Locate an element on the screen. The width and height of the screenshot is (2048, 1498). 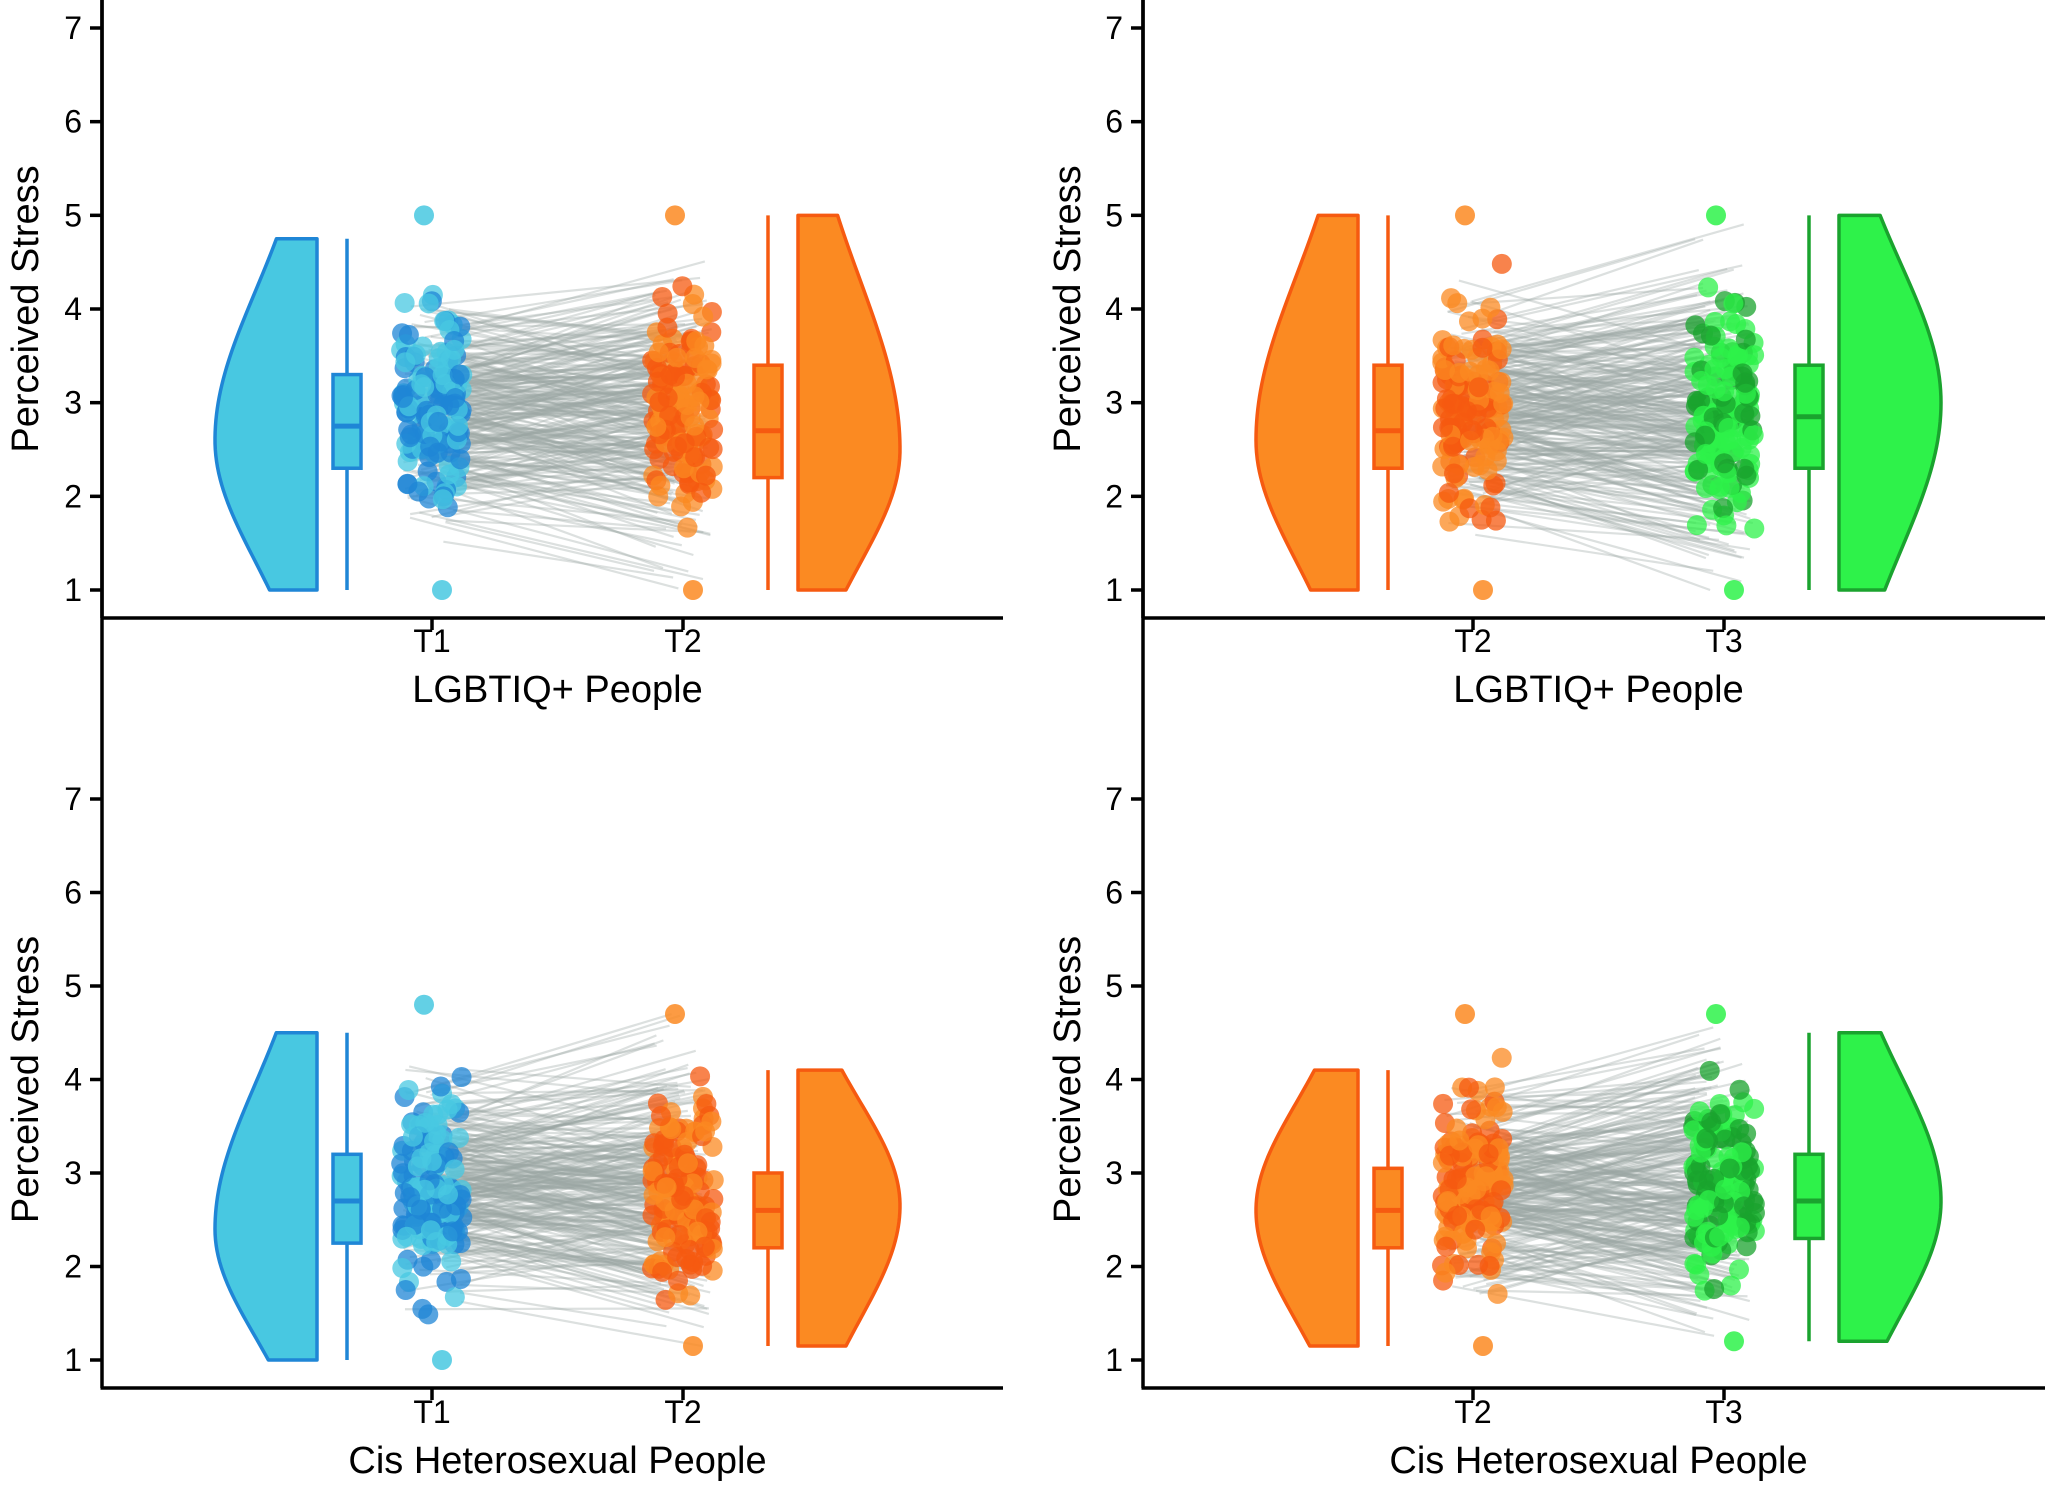
y-tick-label: 7 is located at coordinates (1114, 28).